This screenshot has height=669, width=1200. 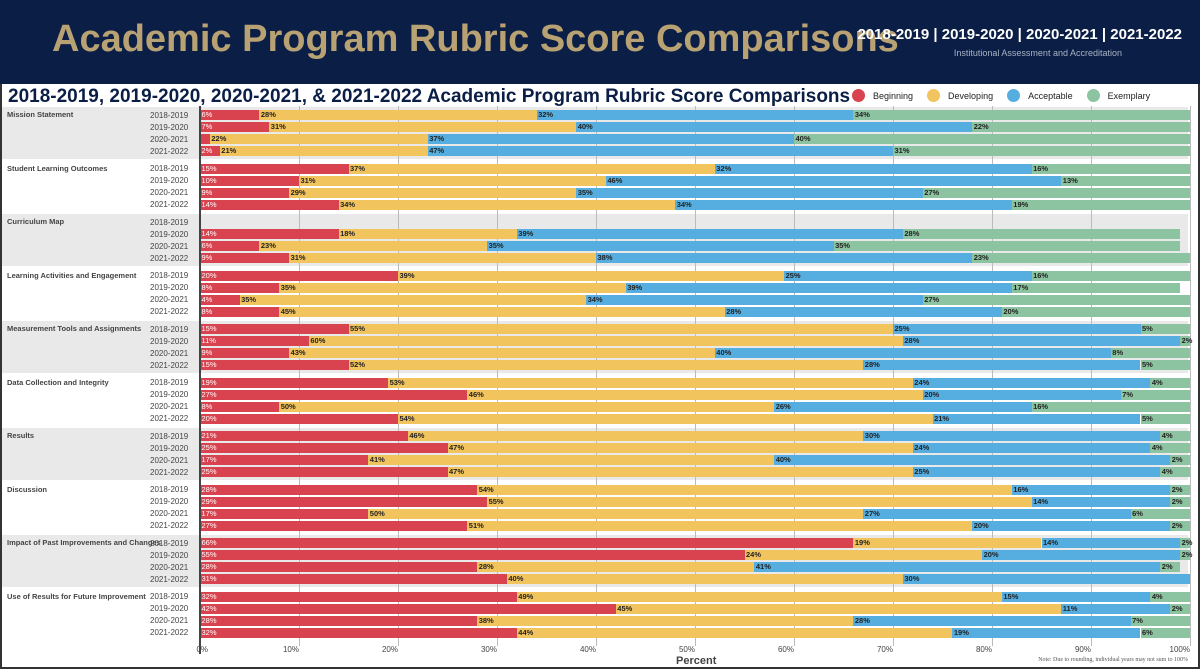 I want to click on data-label: 21%, so click(x=229, y=150).